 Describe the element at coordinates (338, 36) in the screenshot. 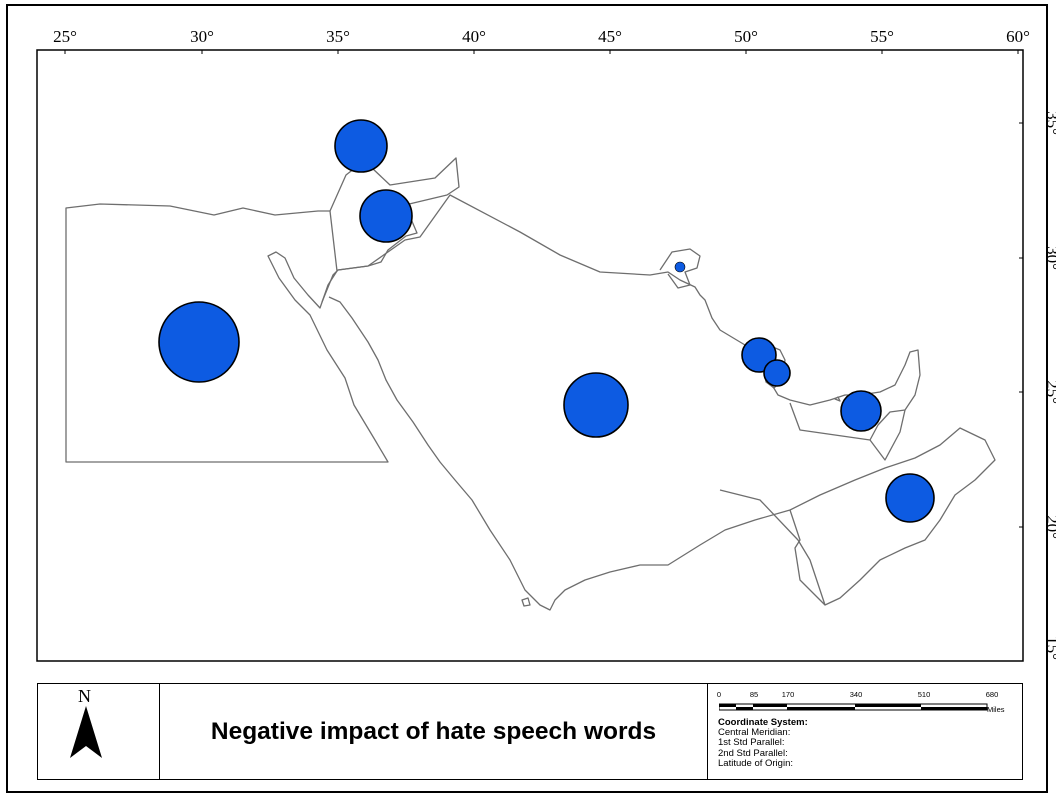

I see `longitude-label: 35°` at that location.